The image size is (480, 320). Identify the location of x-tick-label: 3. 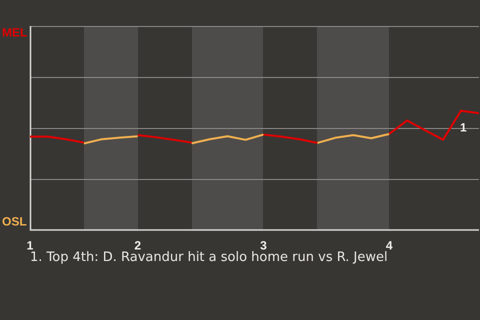
(264, 245).